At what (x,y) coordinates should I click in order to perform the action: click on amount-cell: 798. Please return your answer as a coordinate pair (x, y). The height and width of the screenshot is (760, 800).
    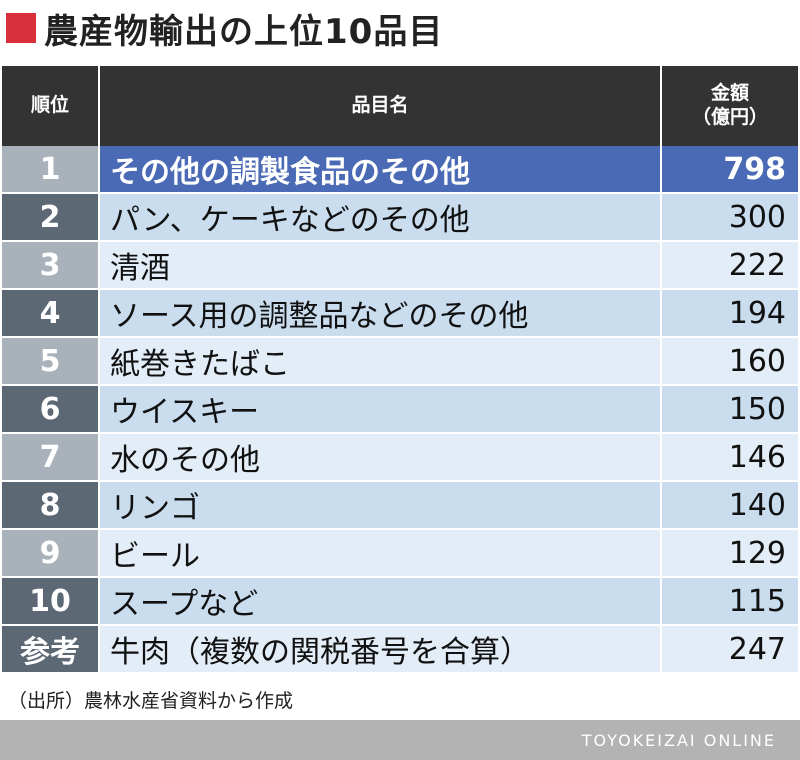
    Looking at the image, I should click on (730, 170).